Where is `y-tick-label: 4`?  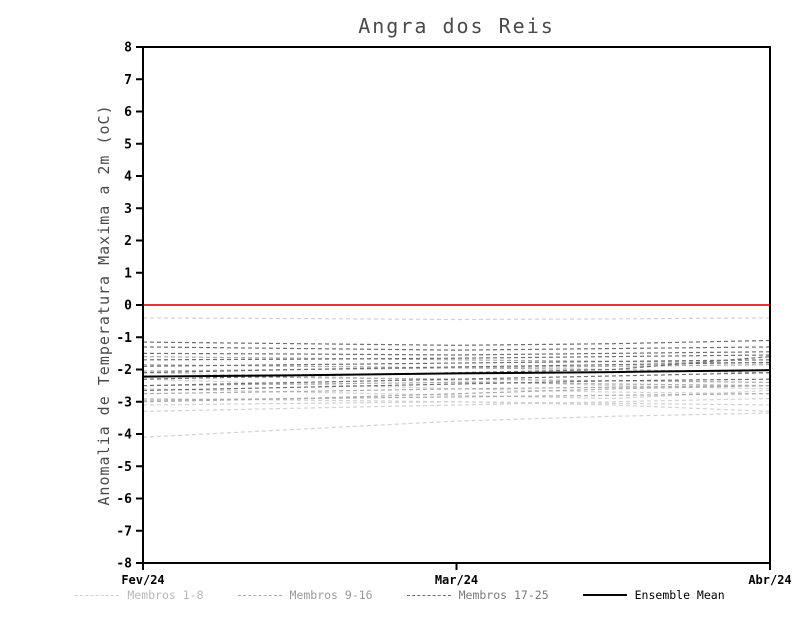 y-tick-label: 4 is located at coordinates (128, 177).